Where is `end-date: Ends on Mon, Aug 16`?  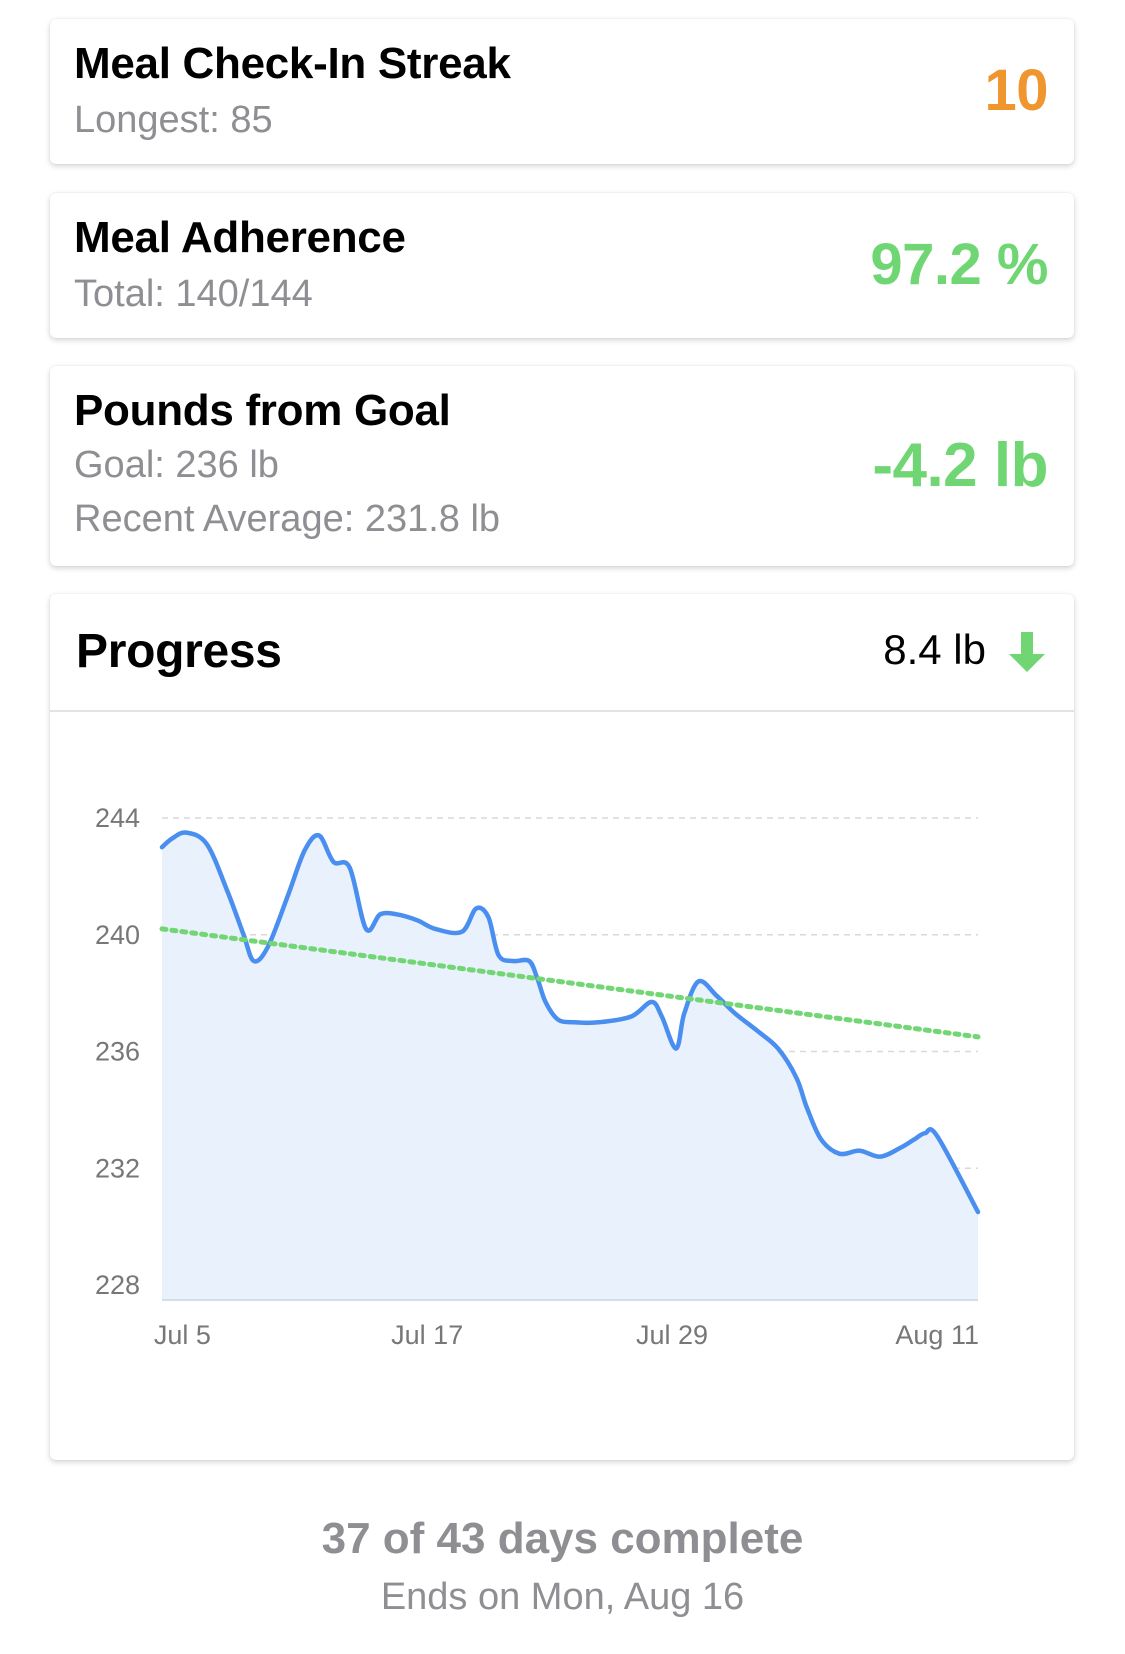 end-date: Ends on Mon, Aug 16 is located at coordinates (562, 1597).